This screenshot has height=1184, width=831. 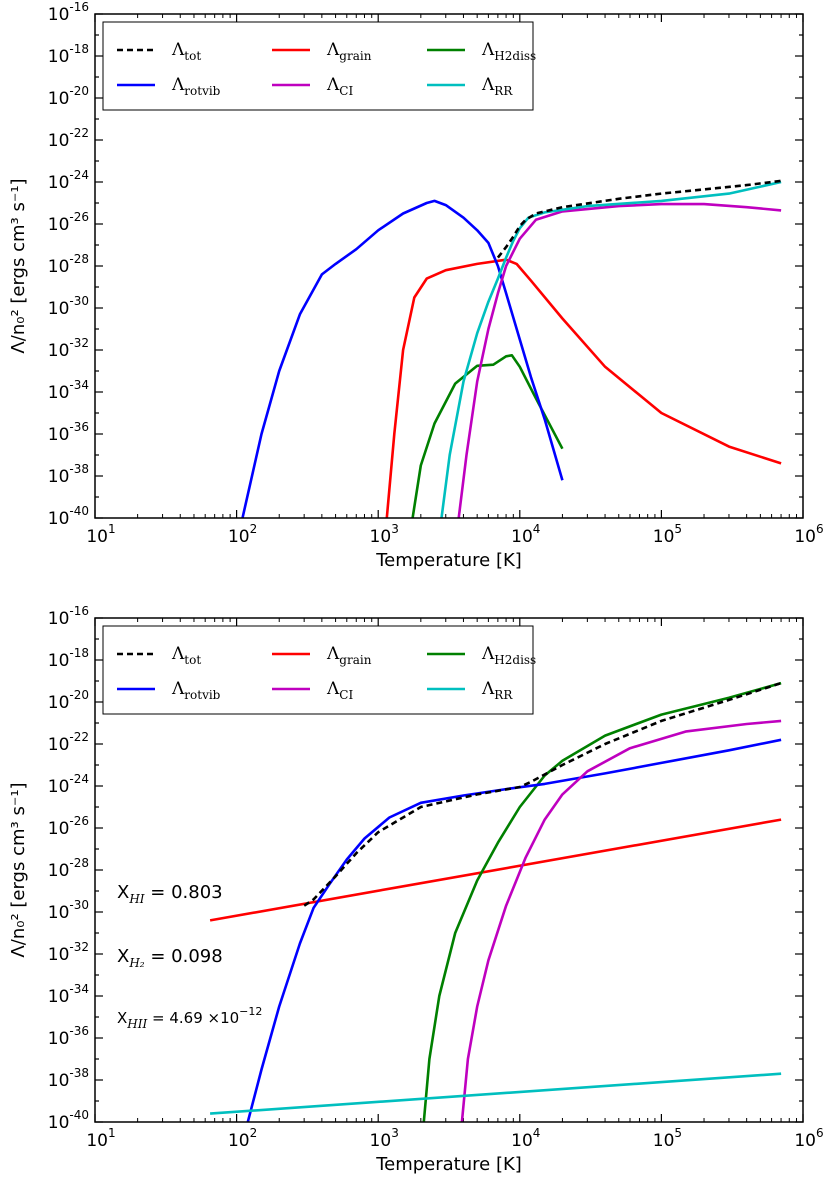 I want to click on series-line-rotvib, so click(x=402, y=358).